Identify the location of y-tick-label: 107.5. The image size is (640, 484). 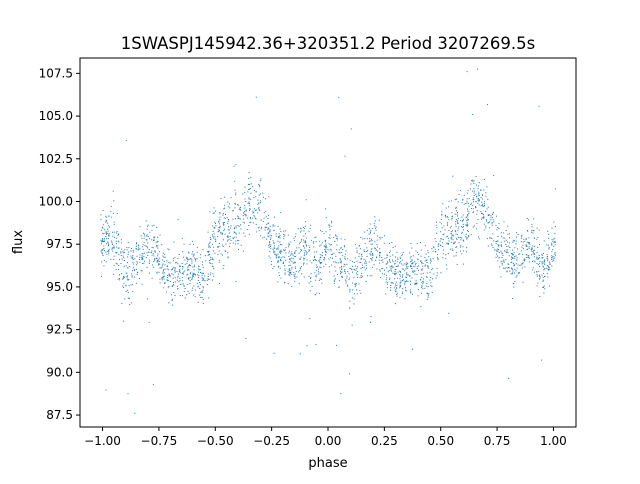
(56, 73).